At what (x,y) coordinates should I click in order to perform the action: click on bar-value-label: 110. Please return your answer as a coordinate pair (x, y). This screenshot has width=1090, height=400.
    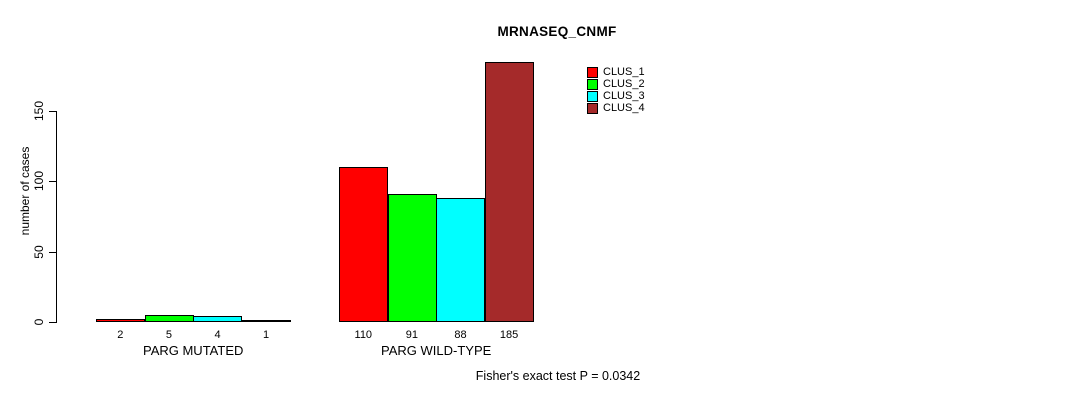
    Looking at the image, I should click on (363, 335).